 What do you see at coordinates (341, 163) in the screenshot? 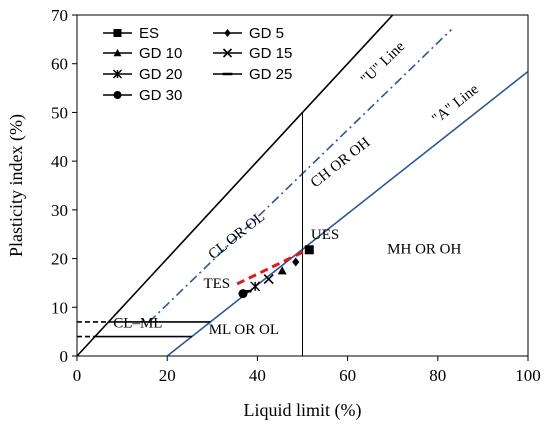
I see `zone-label: CH OR OH` at bounding box center [341, 163].